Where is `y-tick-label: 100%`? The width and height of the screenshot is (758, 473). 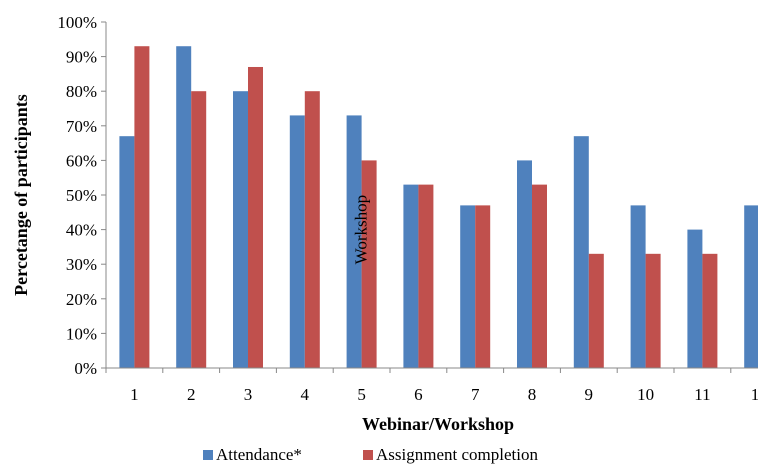 y-tick-label: 100% is located at coordinates (77, 22).